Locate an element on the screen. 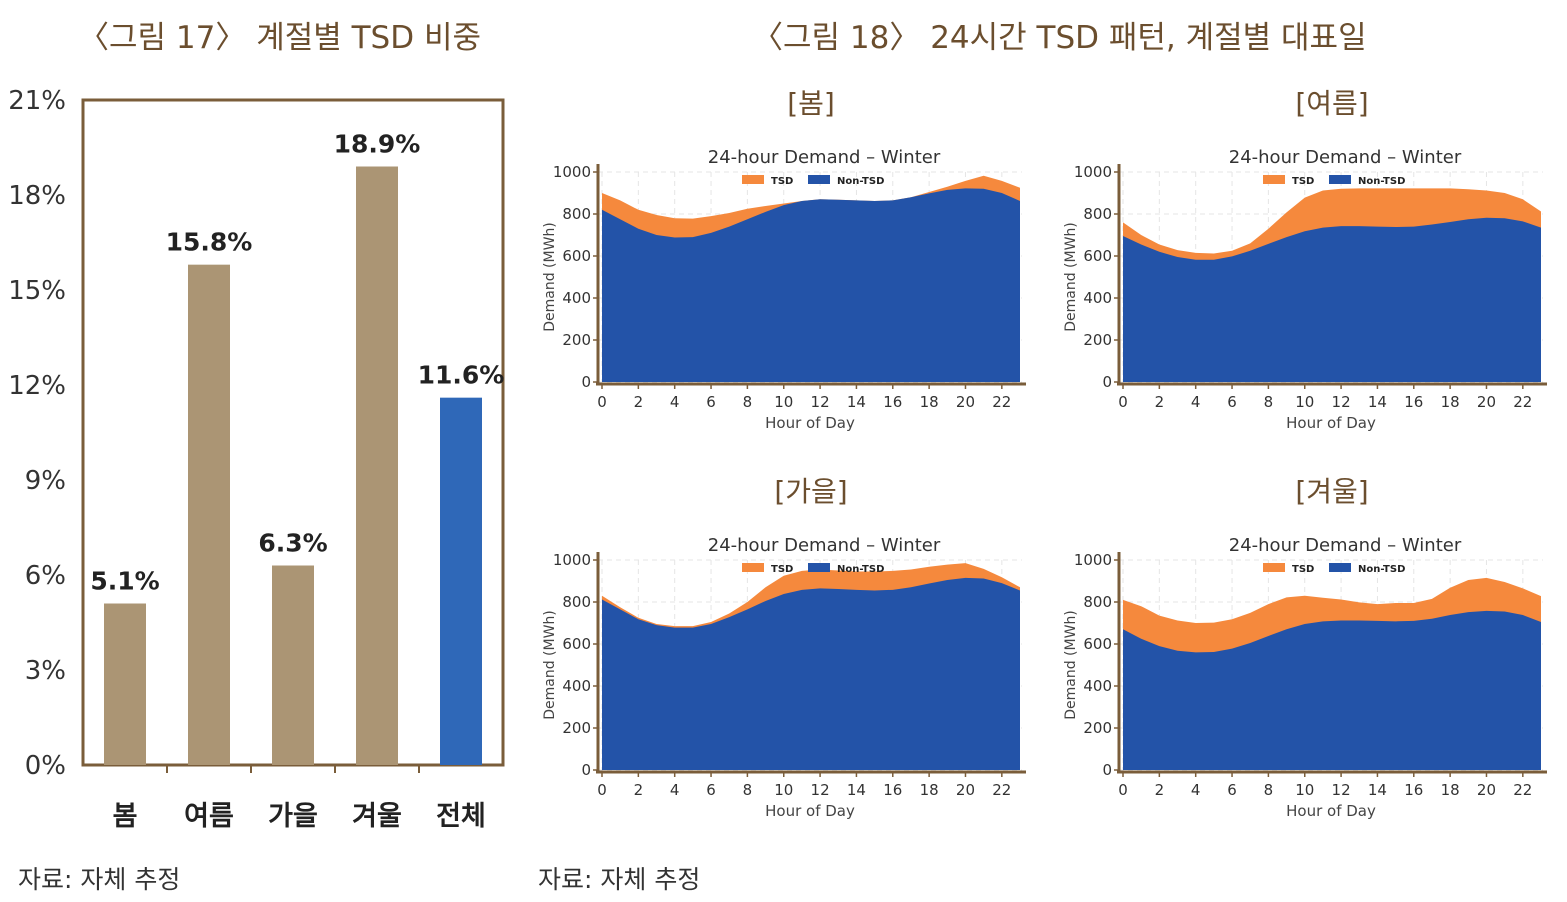  figure-17-source: 자료: 자체 추정 is located at coordinates (99, 879).